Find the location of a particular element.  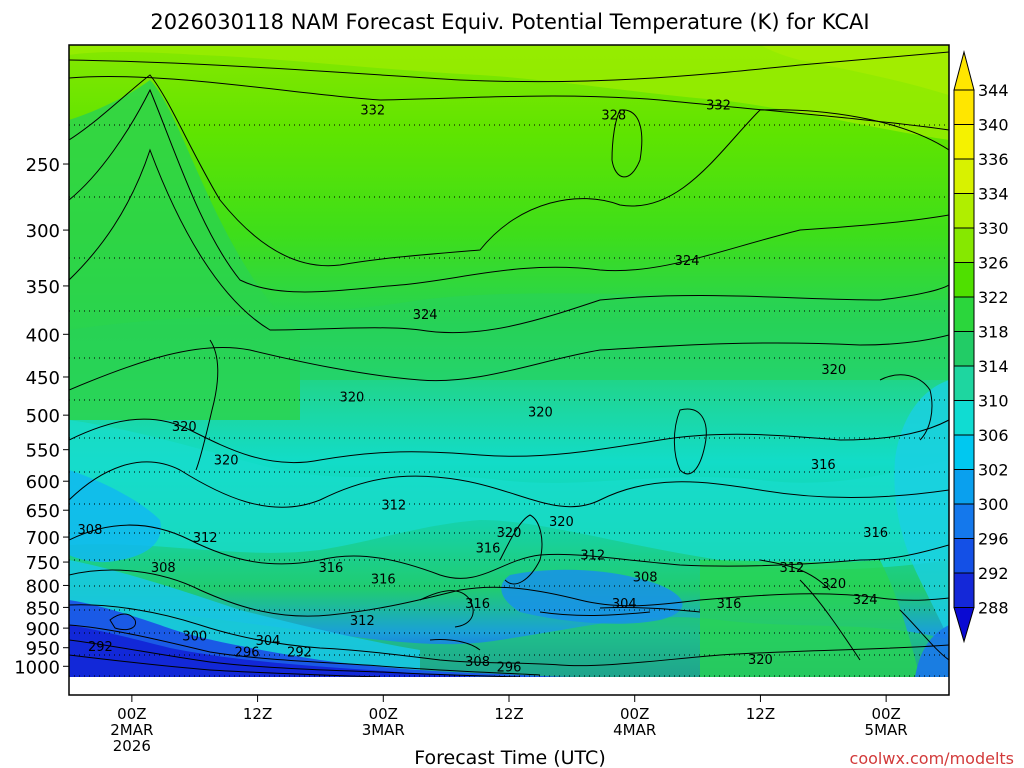

colorbar-label: 288 is located at coordinates (993, 608).